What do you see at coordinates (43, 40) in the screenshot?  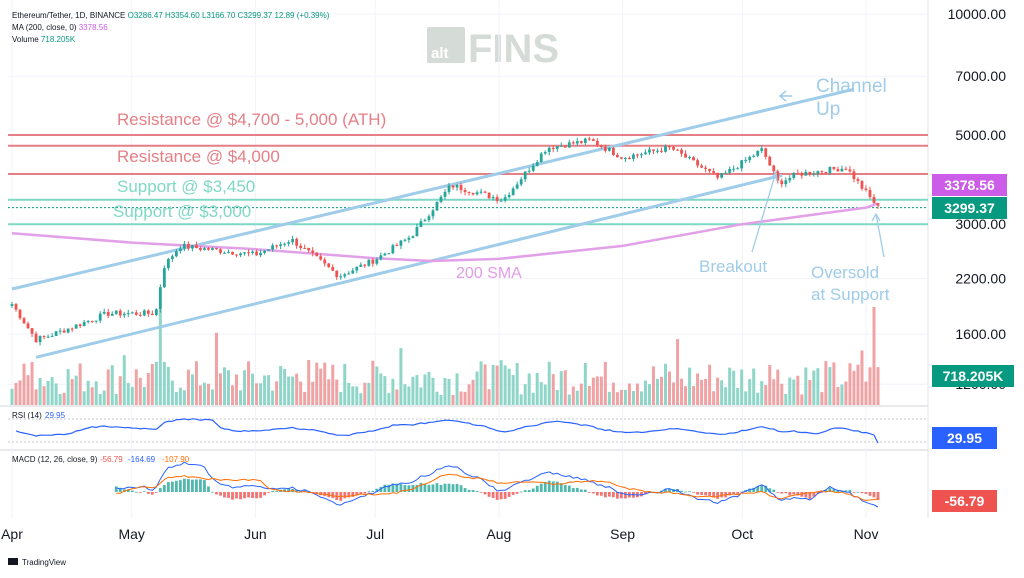 I see `volume-legend: Volume 718.205K` at bounding box center [43, 40].